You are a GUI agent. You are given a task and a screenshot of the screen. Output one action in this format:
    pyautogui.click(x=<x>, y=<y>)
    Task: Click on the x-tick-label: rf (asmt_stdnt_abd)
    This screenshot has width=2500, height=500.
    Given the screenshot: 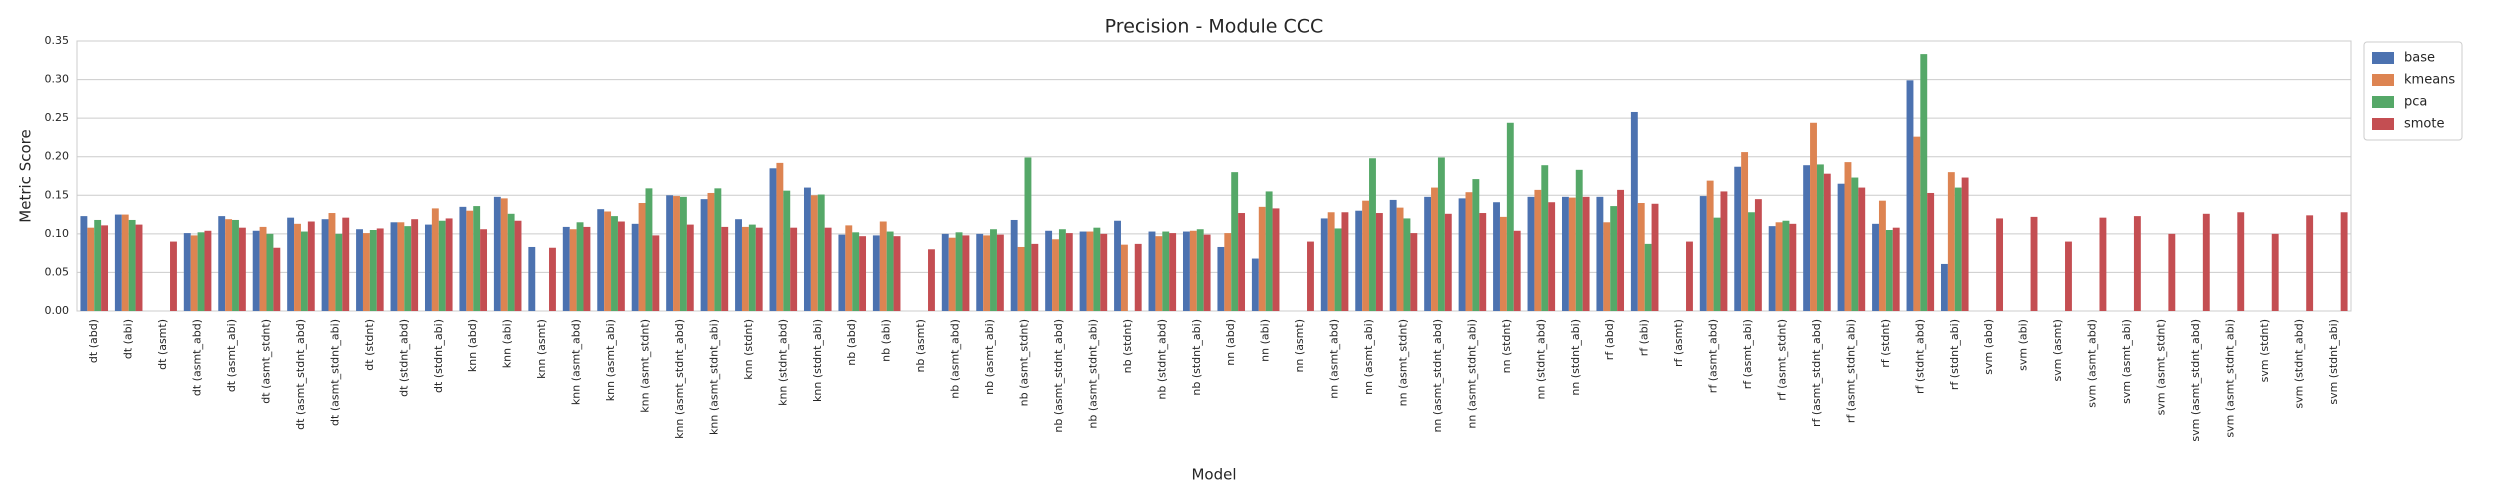 What is the action you would take?
    pyautogui.click(x=1816, y=373)
    